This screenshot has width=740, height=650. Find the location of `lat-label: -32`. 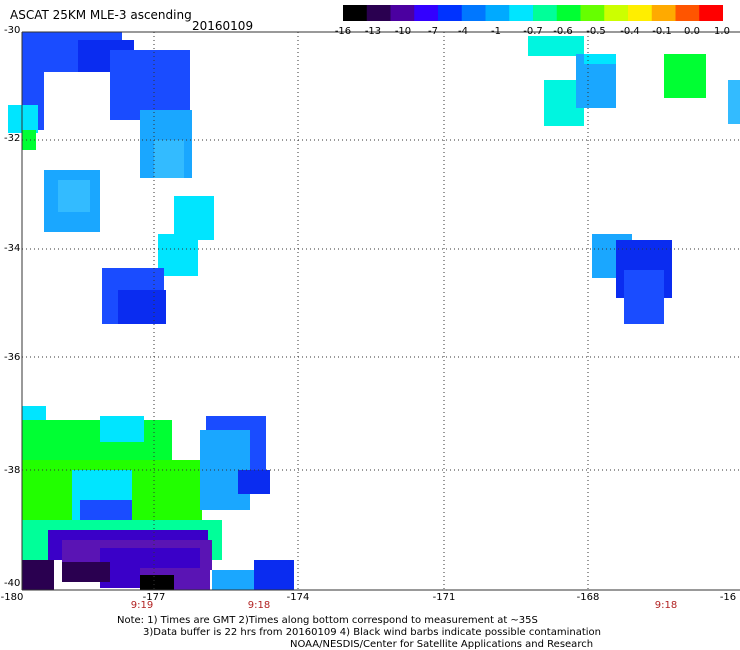

lat-label: -32 is located at coordinates (12, 138).